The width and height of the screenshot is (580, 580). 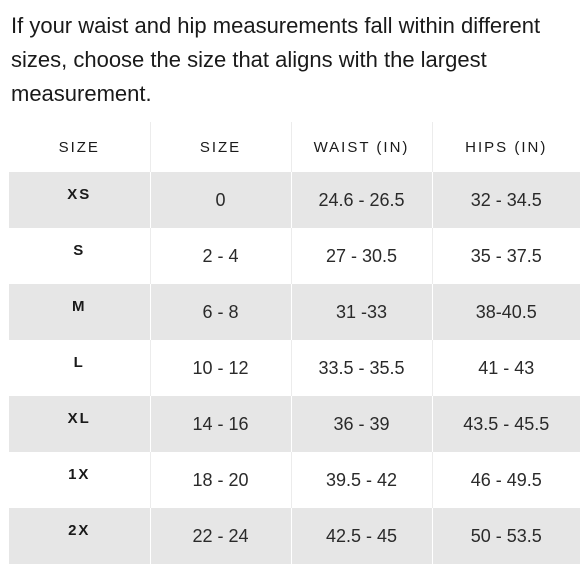 I want to click on hips-cell: 38-40.5, so click(x=505, y=312).